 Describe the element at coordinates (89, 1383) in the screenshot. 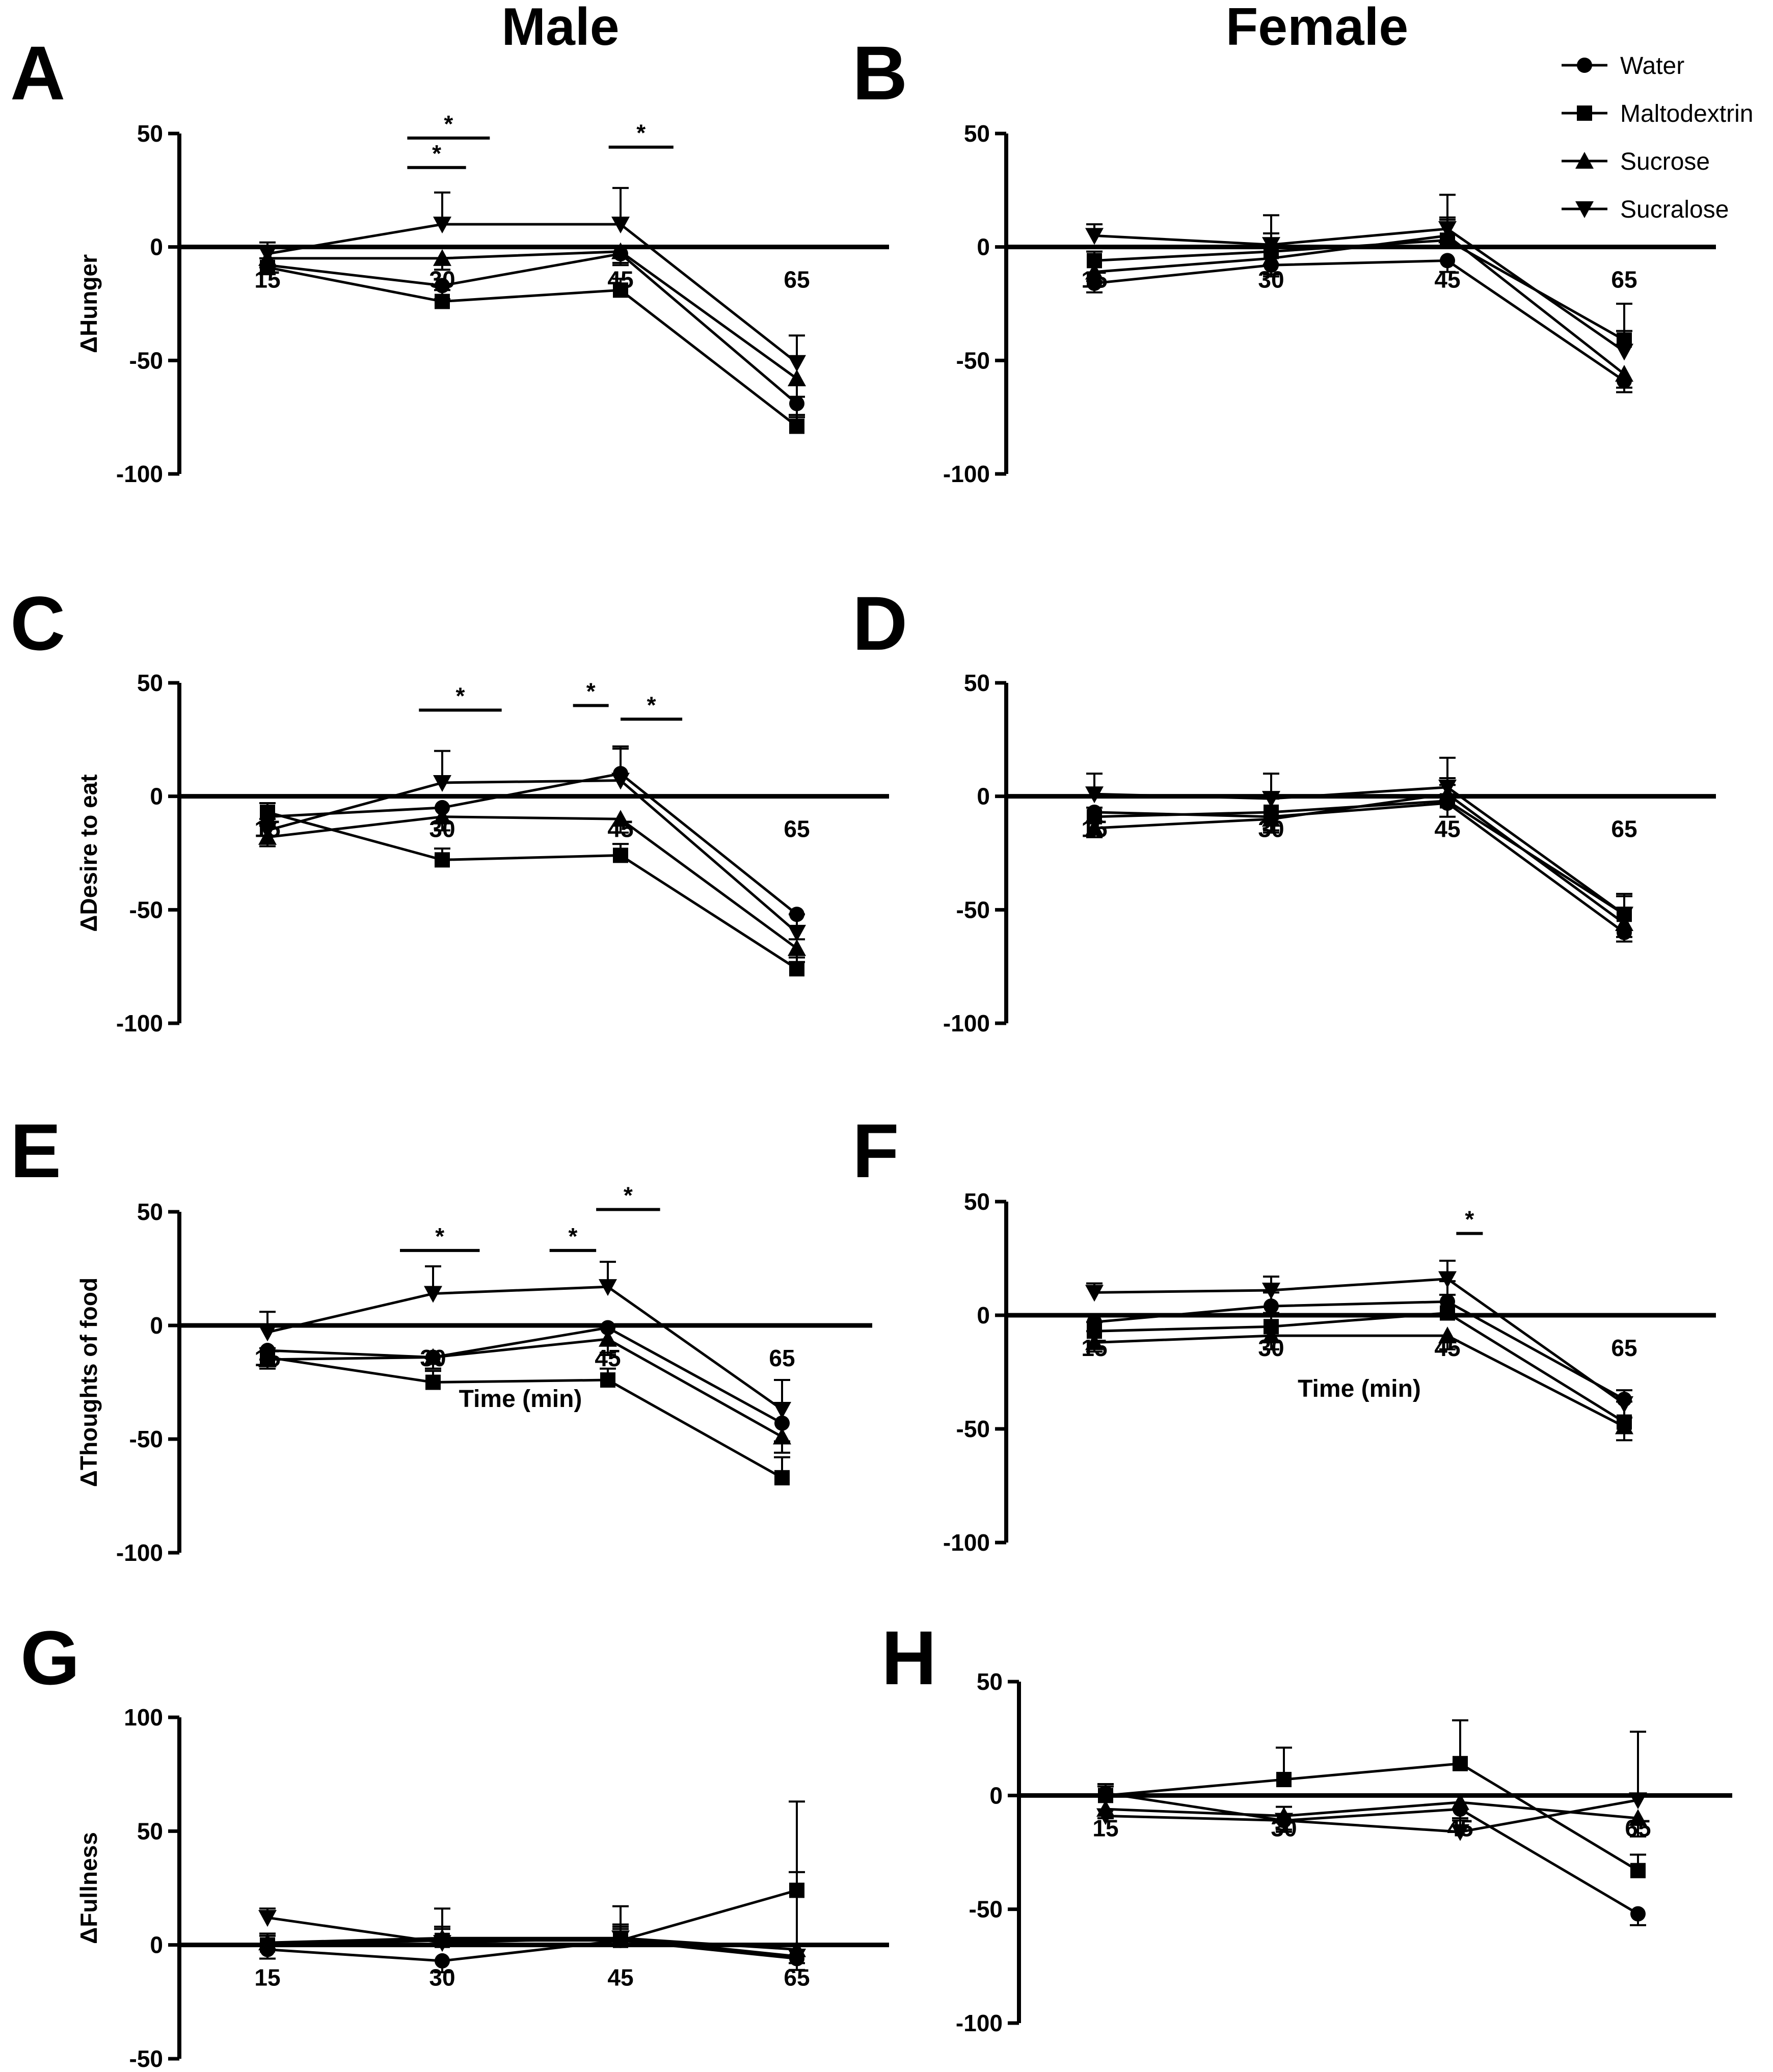

I see `y-axis-label: ΔThoughts of food` at that location.